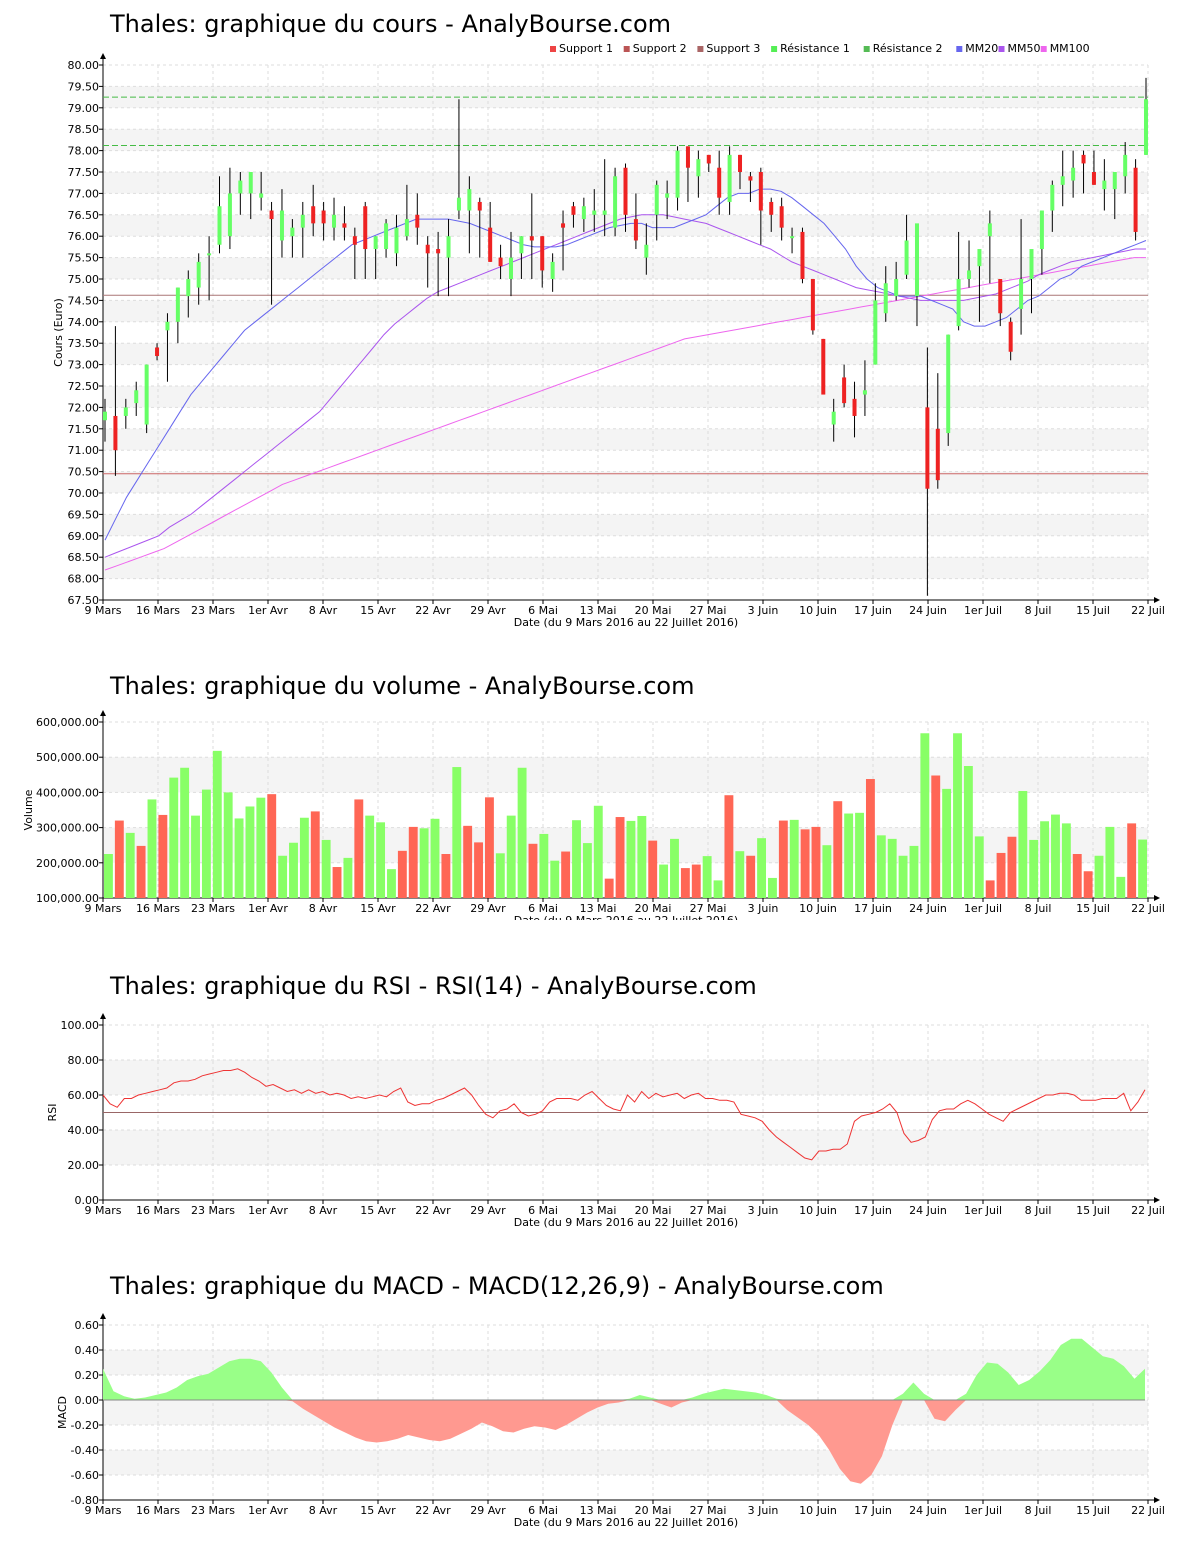 This screenshot has width=1200, height=1550. Describe the element at coordinates (84, 493) in the screenshot. I see `y-tick-label: 70.00` at that location.